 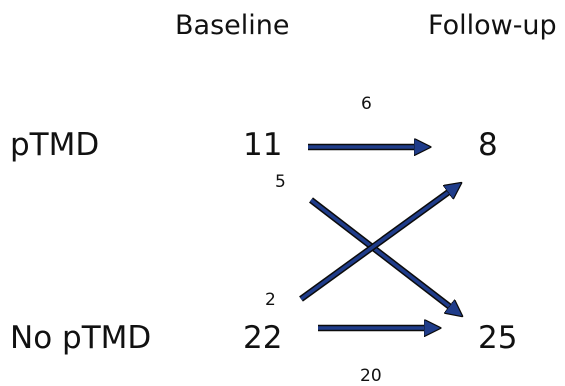 What do you see at coordinates (371, 376) in the screenshot?
I see `flow-label-no-ptmd-to-no-ptmd: 20` at bounding box center [371, 376].